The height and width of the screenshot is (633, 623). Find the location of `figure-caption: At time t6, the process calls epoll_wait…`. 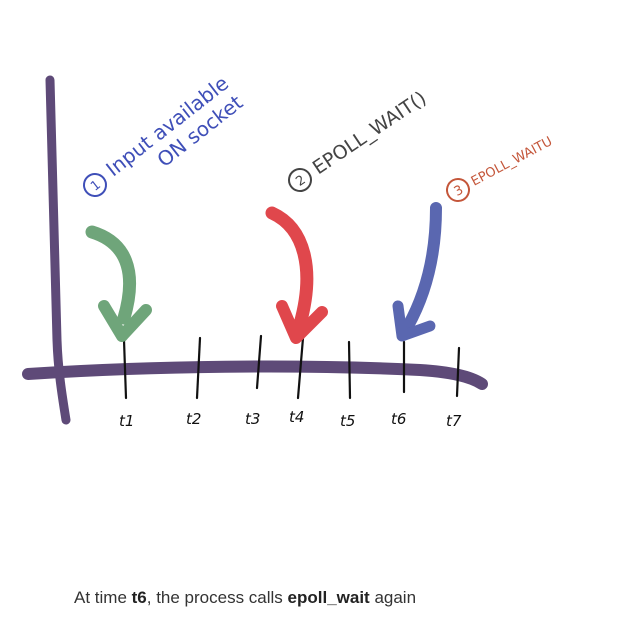

figure-caption: At time t6, the process calls epoll_wait… is located at coordinates (245, 598).